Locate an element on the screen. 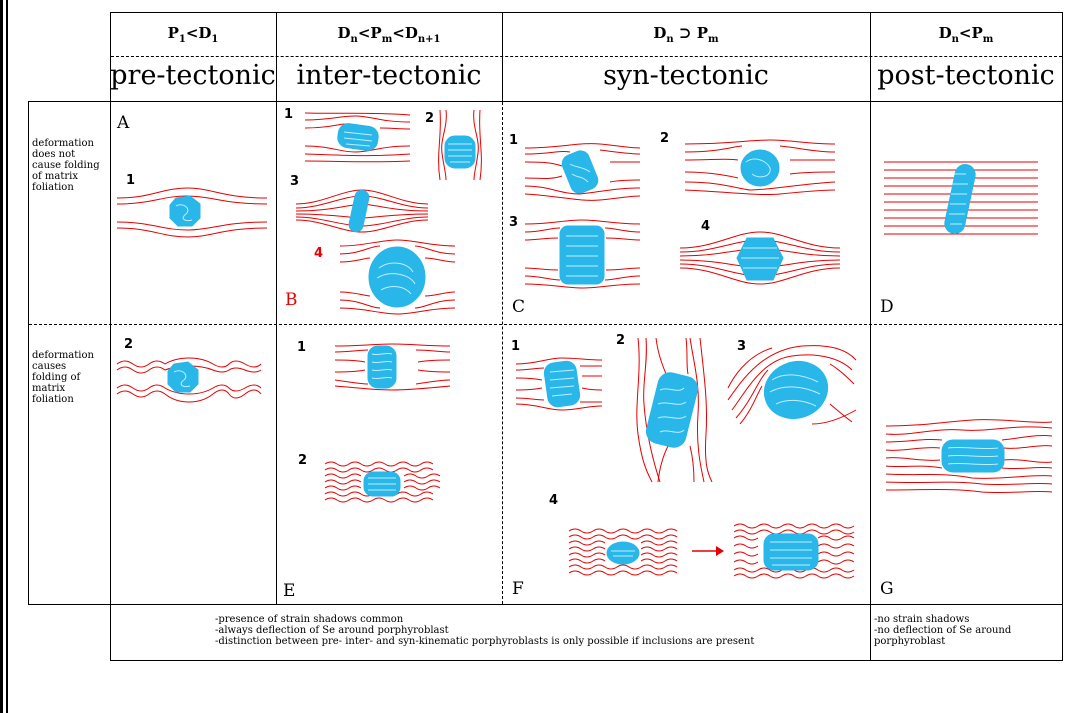  sketch-b1 is located at coordinates (357, 137).